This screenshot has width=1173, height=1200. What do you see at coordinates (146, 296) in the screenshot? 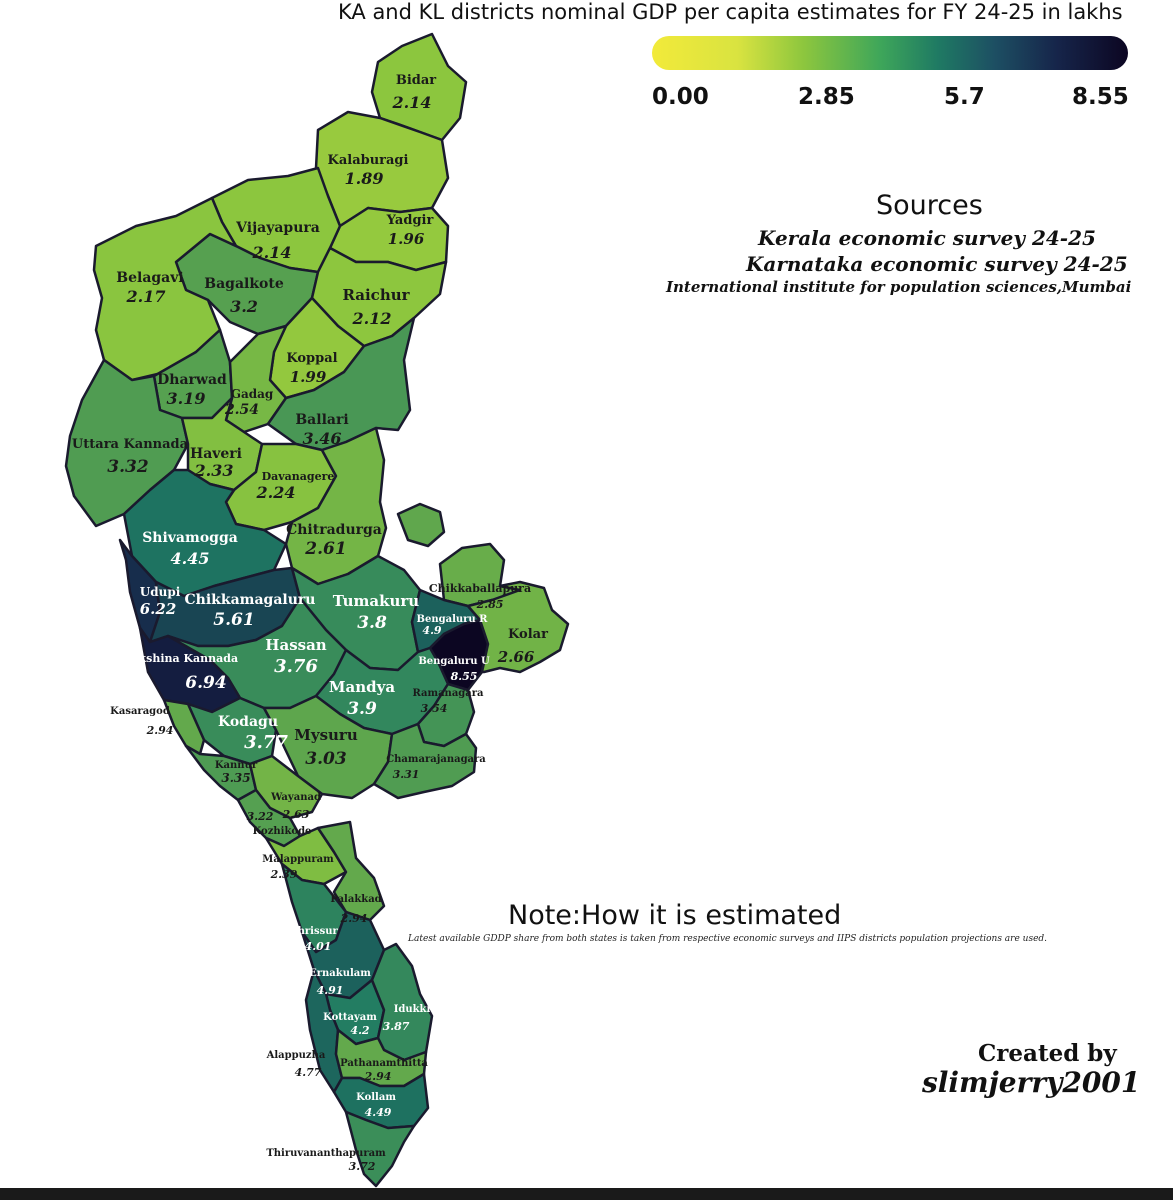
I see `district-value-label: 2.17` at bounding box center [146, 296].